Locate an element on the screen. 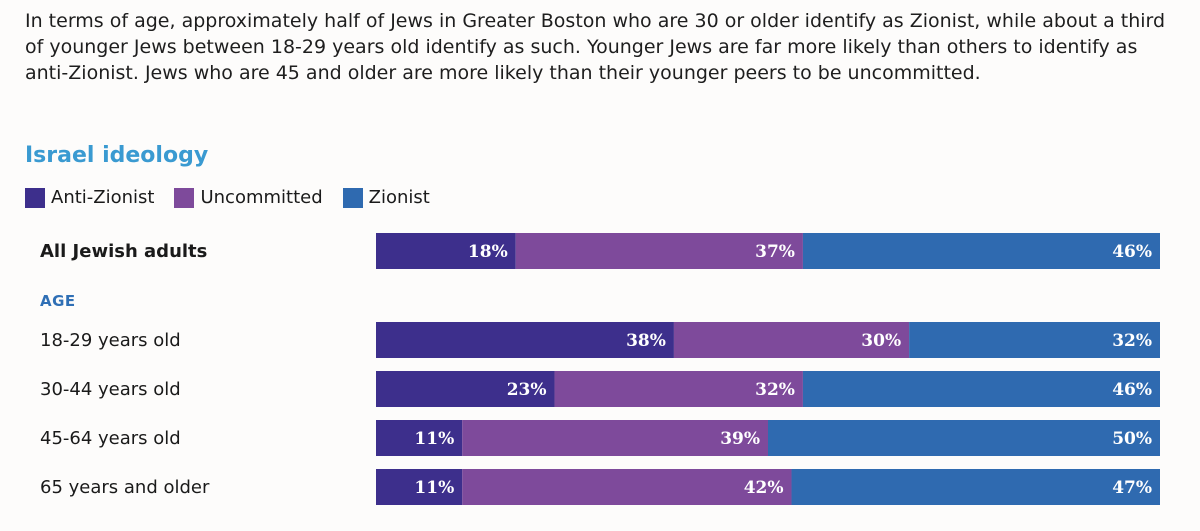  legend-swatch-anti-zionist is located at coordinates (35, 197).